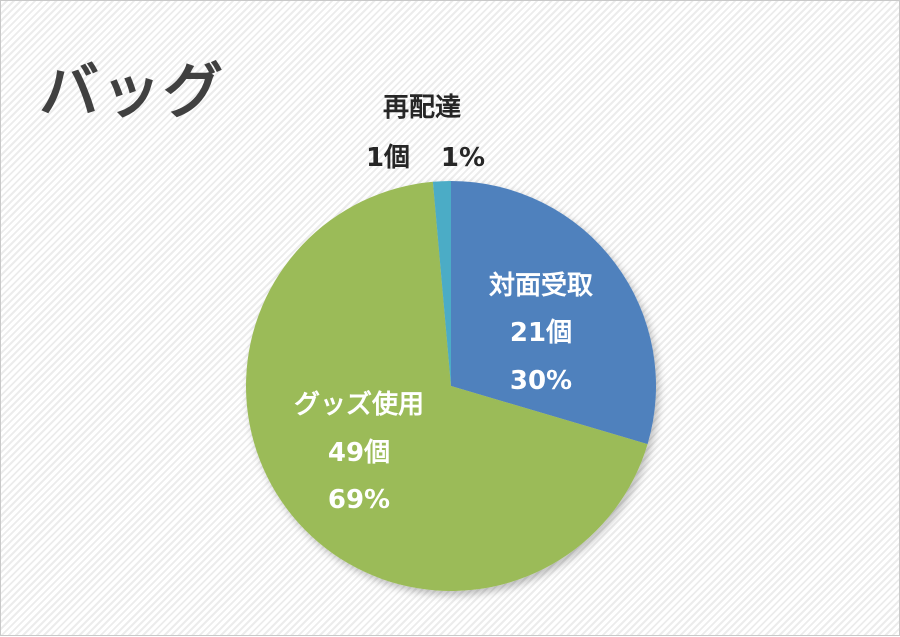 The width and height of the screenshot is (900, 637). I want to click on slice-label-name: 対面受取, so click(541, 285).